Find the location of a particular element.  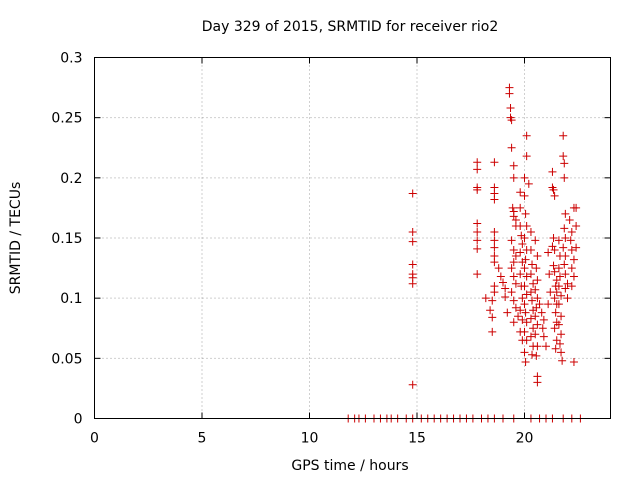

x-tick-label: 0 is located at coordinates (94, 439).